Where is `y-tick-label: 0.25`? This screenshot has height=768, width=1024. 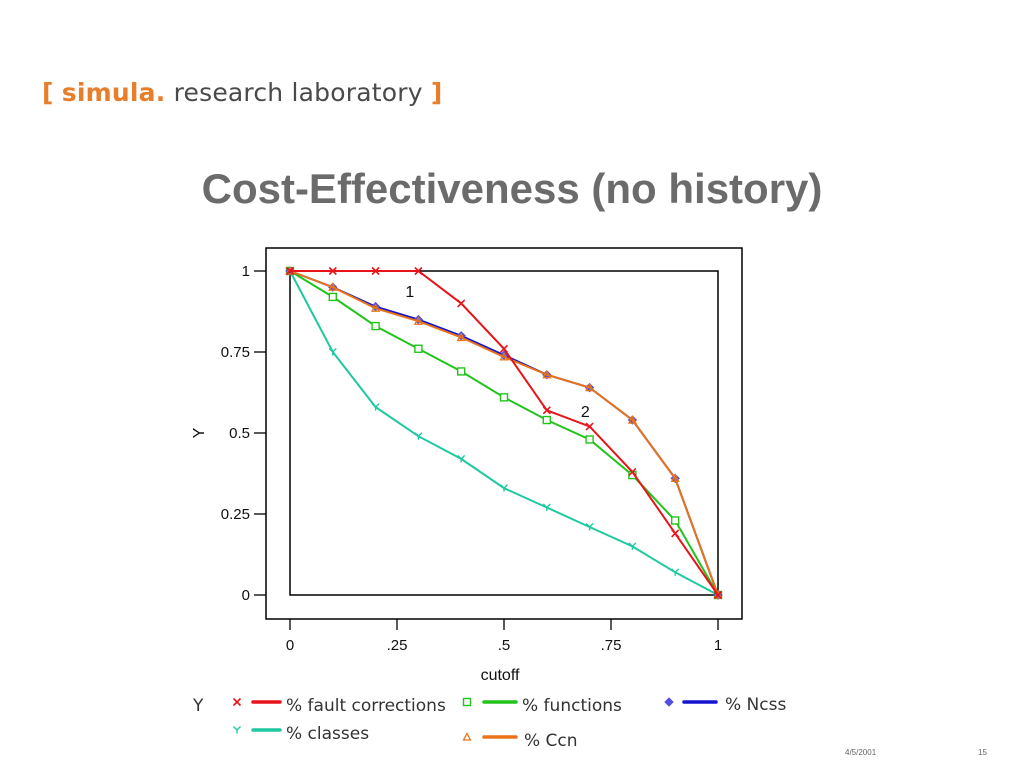
y-tick-label: 0.25 is located at coordinates (235, 514).